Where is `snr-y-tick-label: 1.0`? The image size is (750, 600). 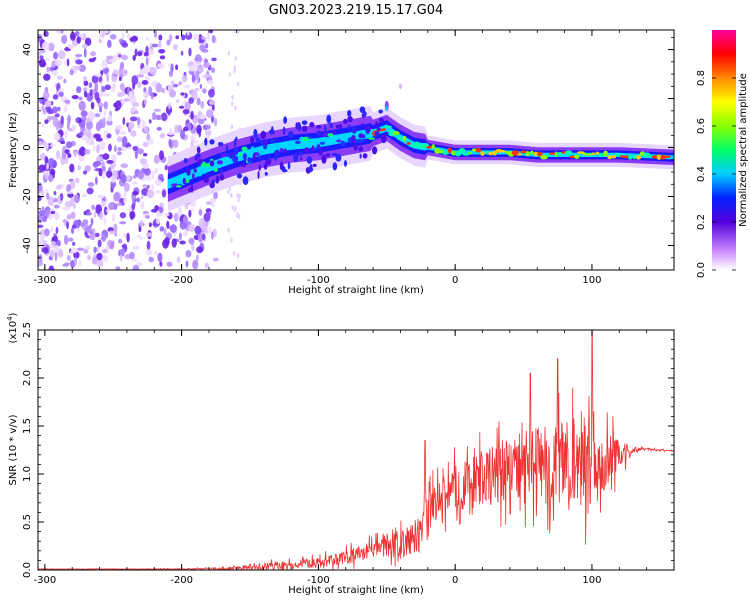
snr-y-tick-label: 1.0 is located at coordinates (27, 474).